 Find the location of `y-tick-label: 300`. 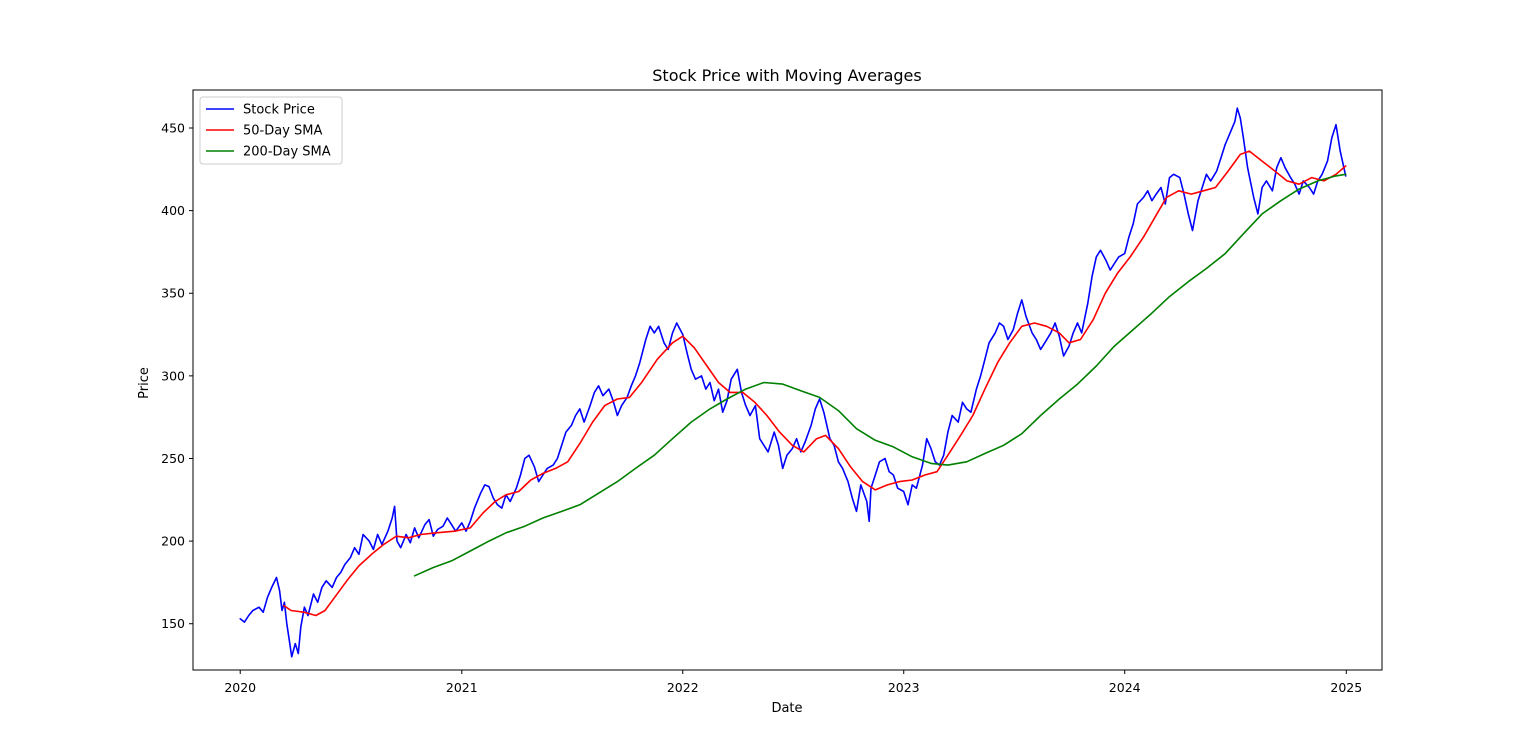

y-tick-label: 300 is located at coordinates (173, 375).